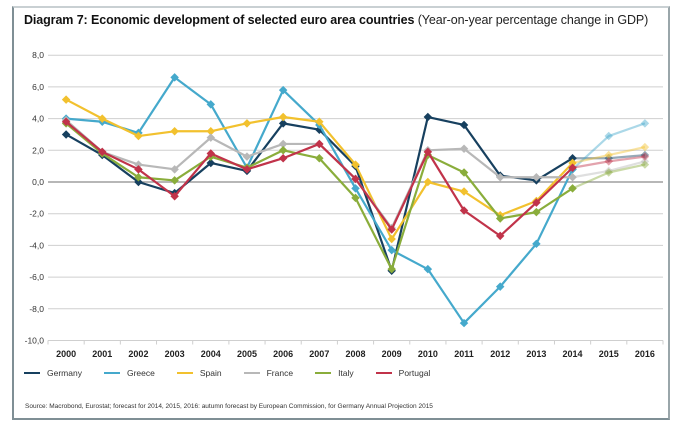  I want to click on legend-item-portugal: Portugal, so click(403, 373).